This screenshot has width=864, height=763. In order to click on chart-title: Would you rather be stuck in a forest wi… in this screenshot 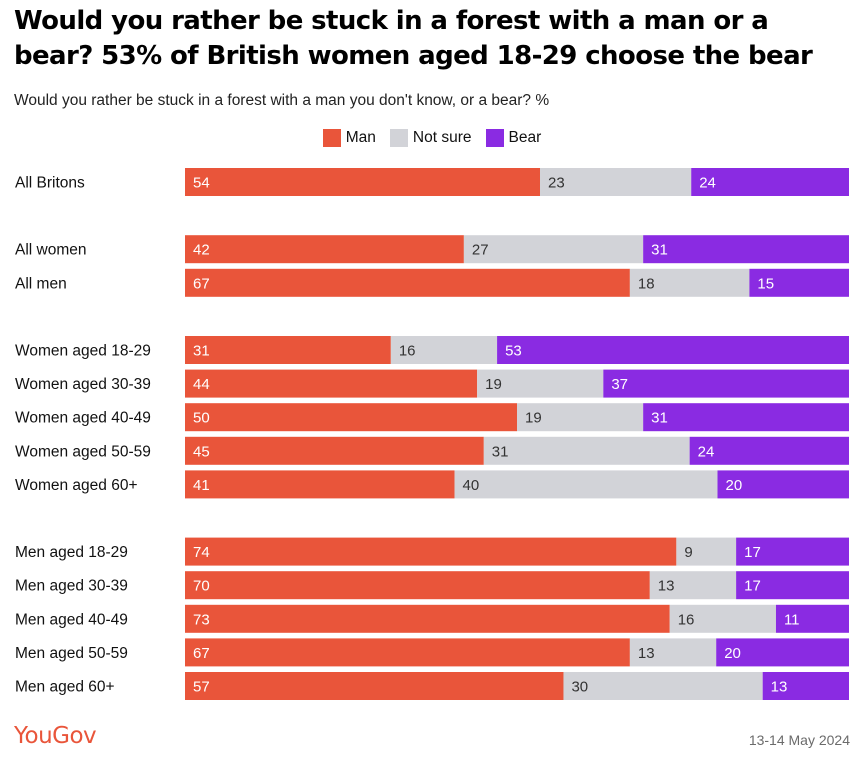, I will do `click(413, 38)`.